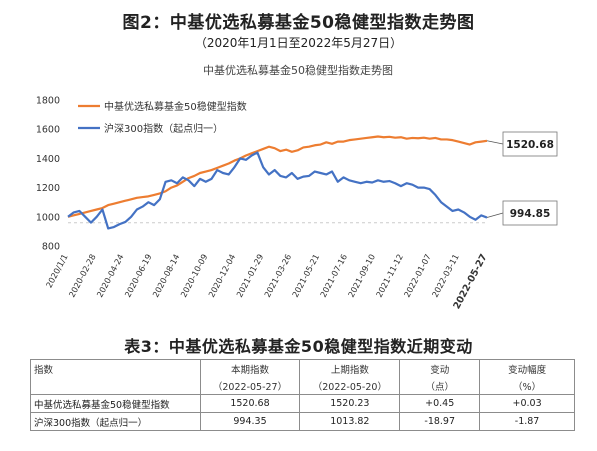 The width and height of the screenshot is (597, 451). What do you see at coordinates (249, 275) in the screenshot?
I see `x-tick-label: 2021-01-29` at bounding box center [249, 275].